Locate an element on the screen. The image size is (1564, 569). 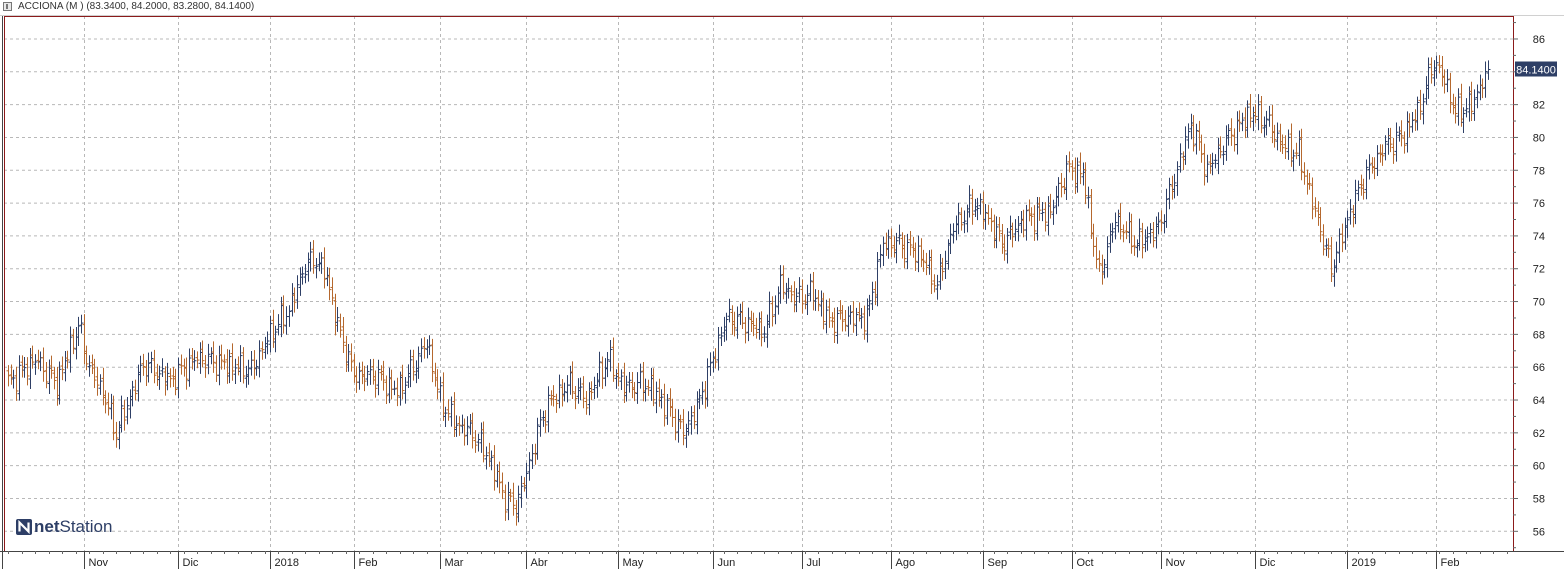
y-tick-label: 62 is located at coordinates (1539, 434).